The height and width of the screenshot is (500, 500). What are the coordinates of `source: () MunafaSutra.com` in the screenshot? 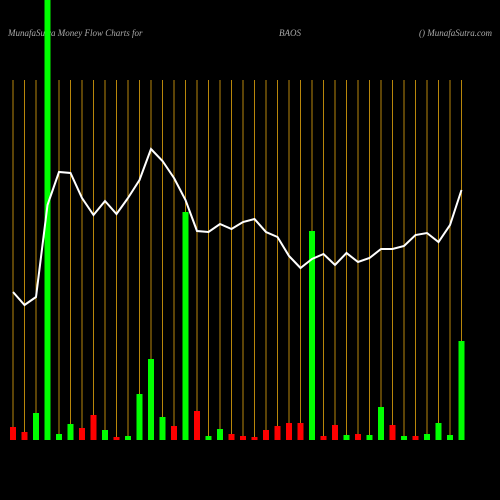 It's located at (455, 33).